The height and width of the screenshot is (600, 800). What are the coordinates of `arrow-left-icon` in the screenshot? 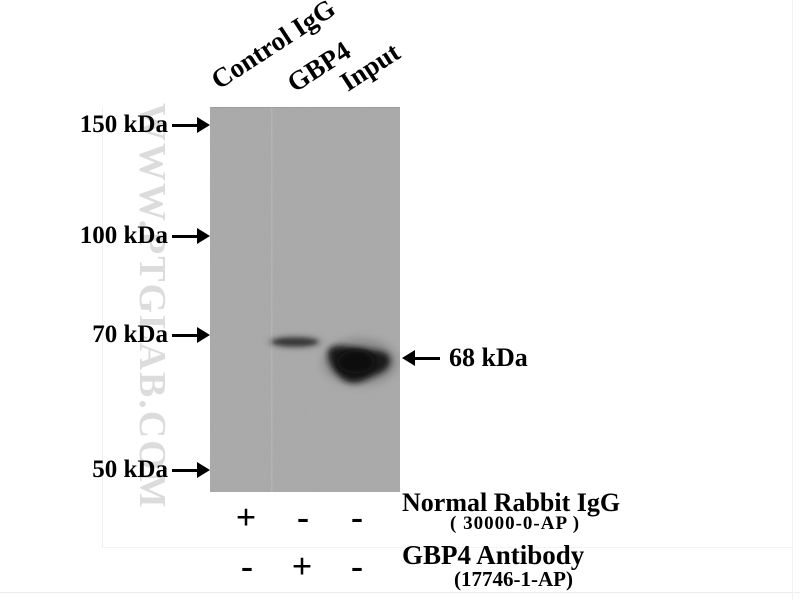 It's located at (421, 358).